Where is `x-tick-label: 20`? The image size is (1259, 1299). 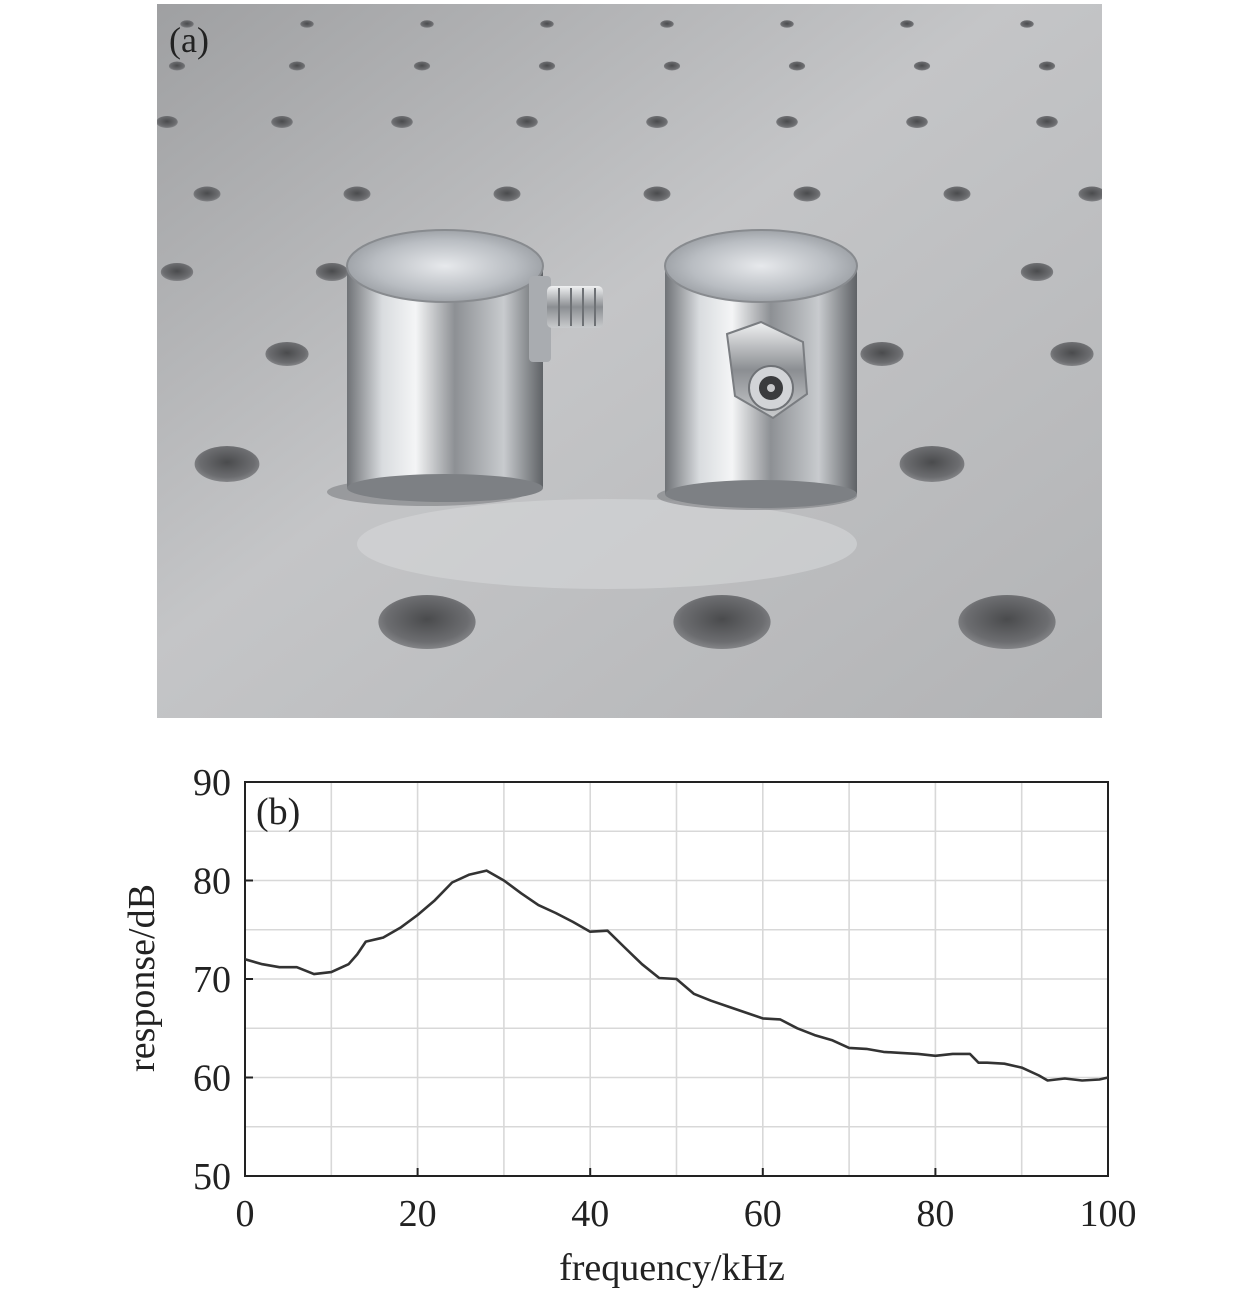
x-tick-label: 20 is located at coordinates (418, 1214).